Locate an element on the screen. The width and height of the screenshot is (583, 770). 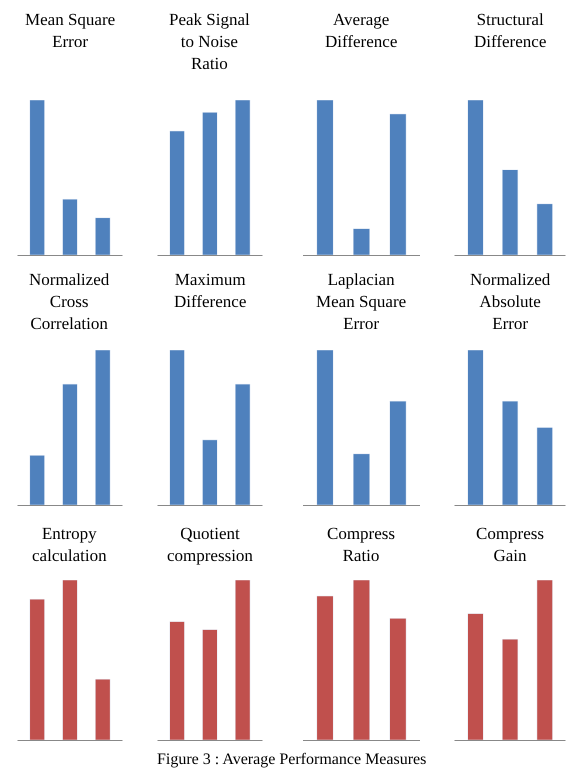
chart-title: Quotient compression is located at coordinates (210, 545).